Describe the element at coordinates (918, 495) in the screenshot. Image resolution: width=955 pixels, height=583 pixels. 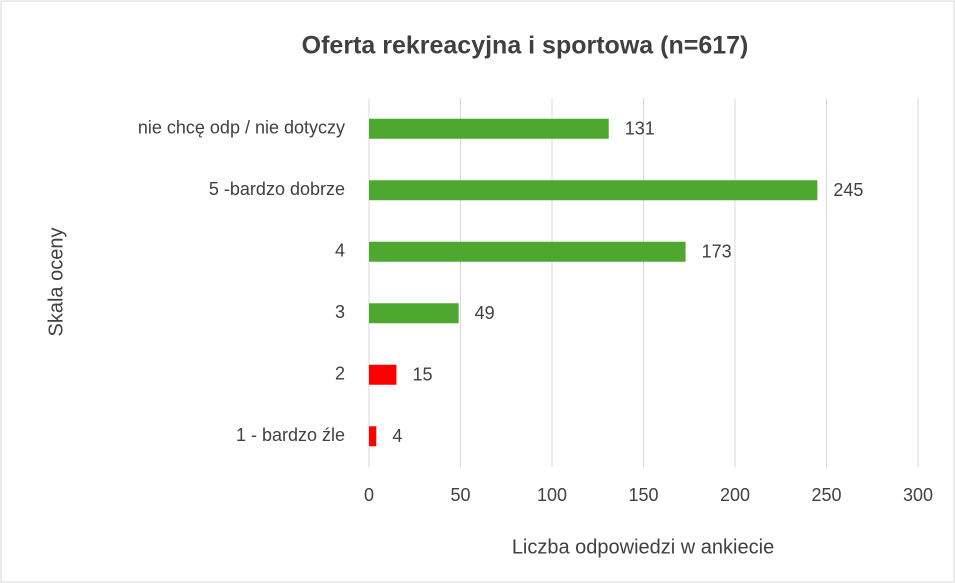
I see `x-tick-label: 300` at that location.